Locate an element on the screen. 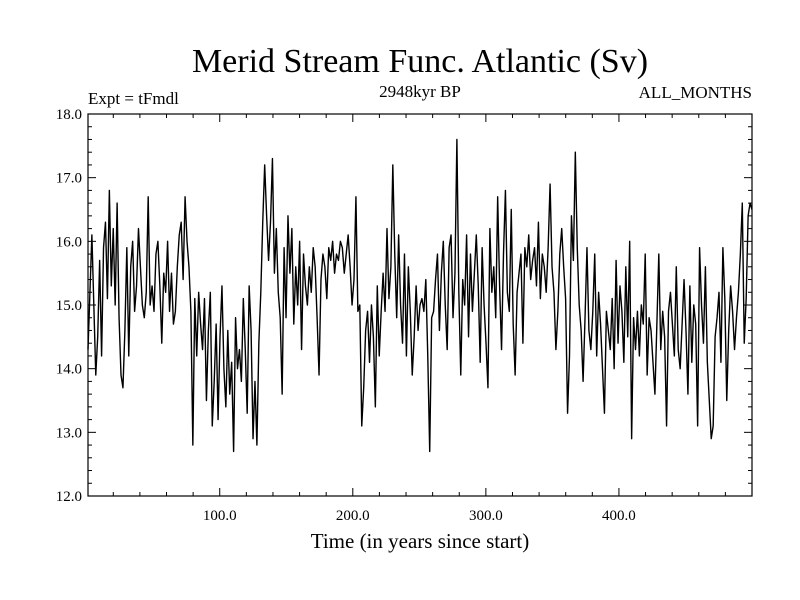 The height and width of the screenshot is (600, 800). y-tick-label: 14.0 is located at coordinates (69, 370).